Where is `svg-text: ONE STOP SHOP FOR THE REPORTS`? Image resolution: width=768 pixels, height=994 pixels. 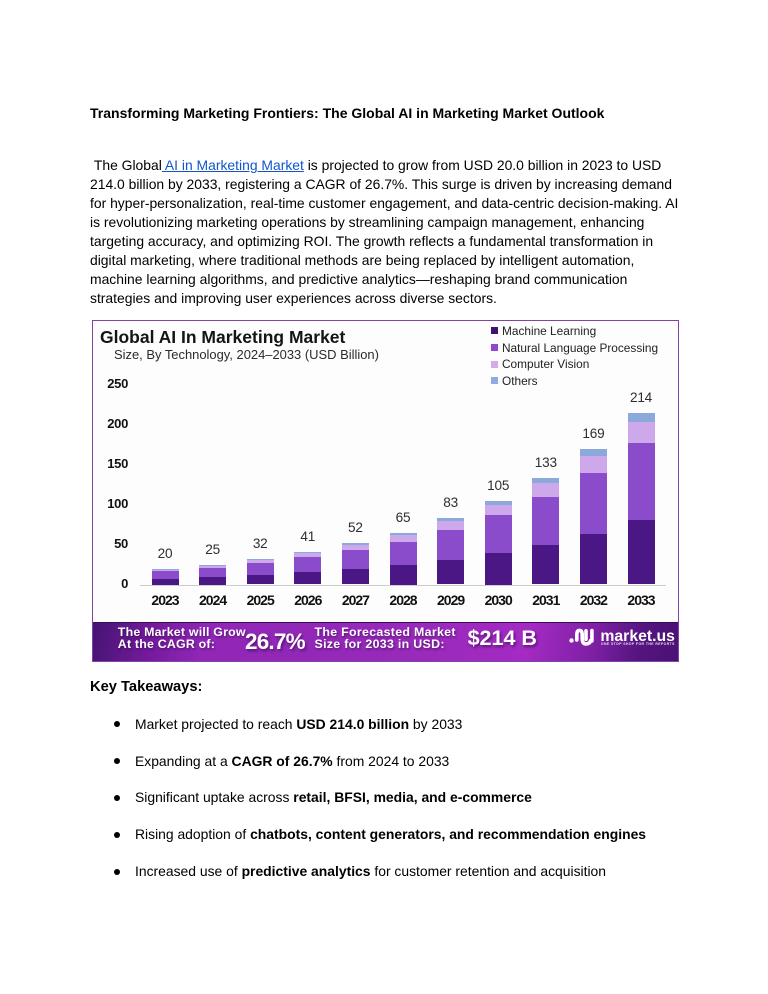
svg-text: ONE STOP SHOP FOR THE REPORTS is located at coordinates (638, 644).